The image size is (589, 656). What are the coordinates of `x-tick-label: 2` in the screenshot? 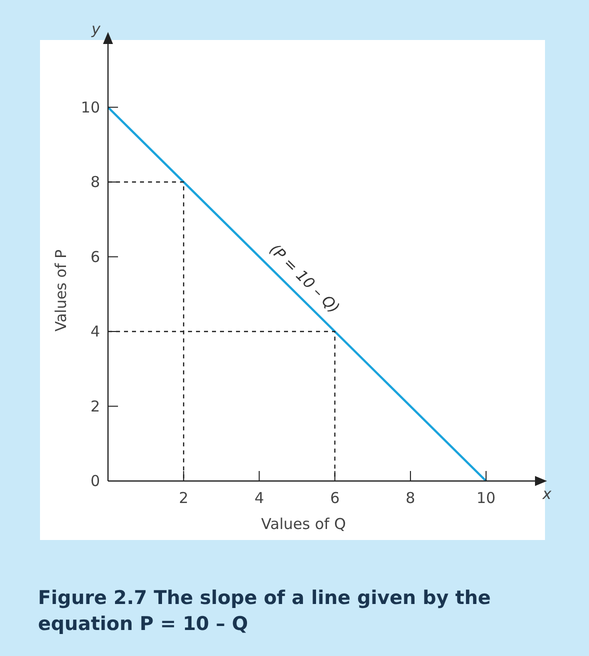 It's located at (183, 498).